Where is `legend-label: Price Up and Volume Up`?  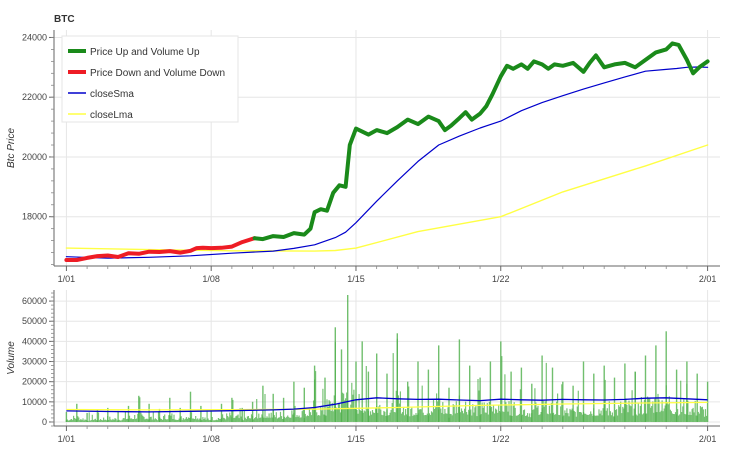 legend-label: Price Up and Volume Up is located at coordinates (145, 52).